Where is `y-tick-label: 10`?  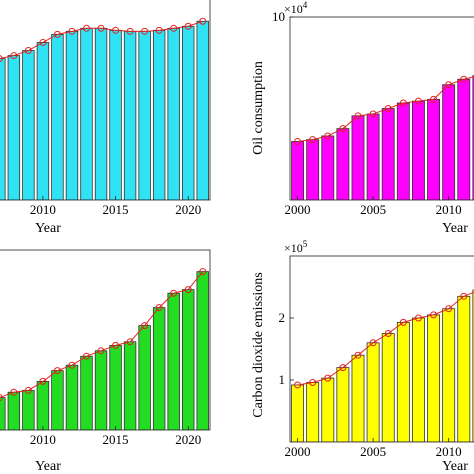
y-tick-label: 10 is located at coordinates (278, 16).